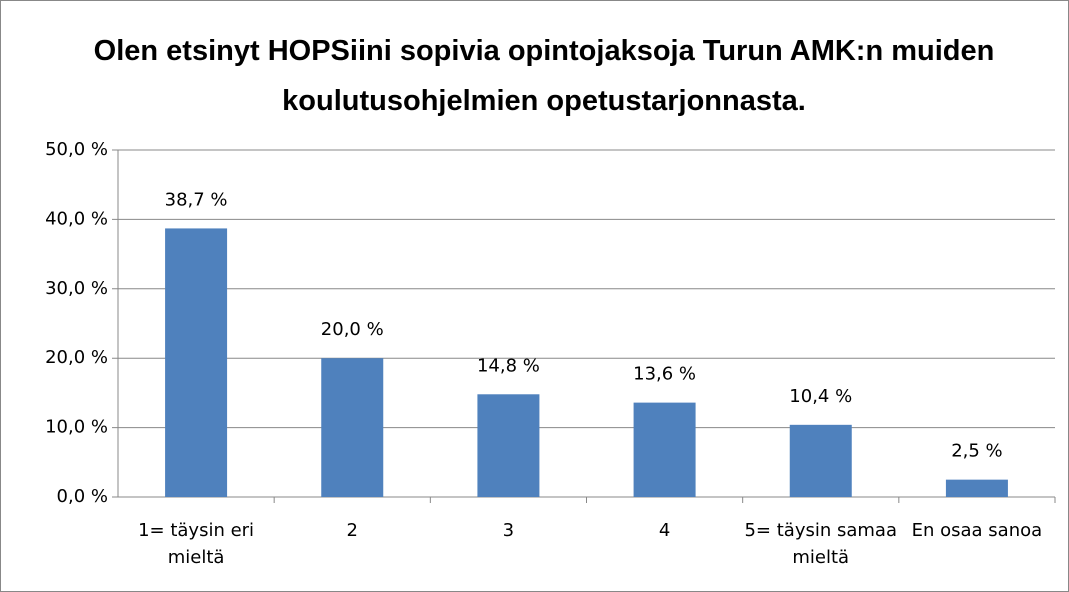 The width and height of the screenshot is (1069, 592). Describe the element at coordinates (664, 374) in the screenshot. I see `data-label: 13,6 %` at that location.